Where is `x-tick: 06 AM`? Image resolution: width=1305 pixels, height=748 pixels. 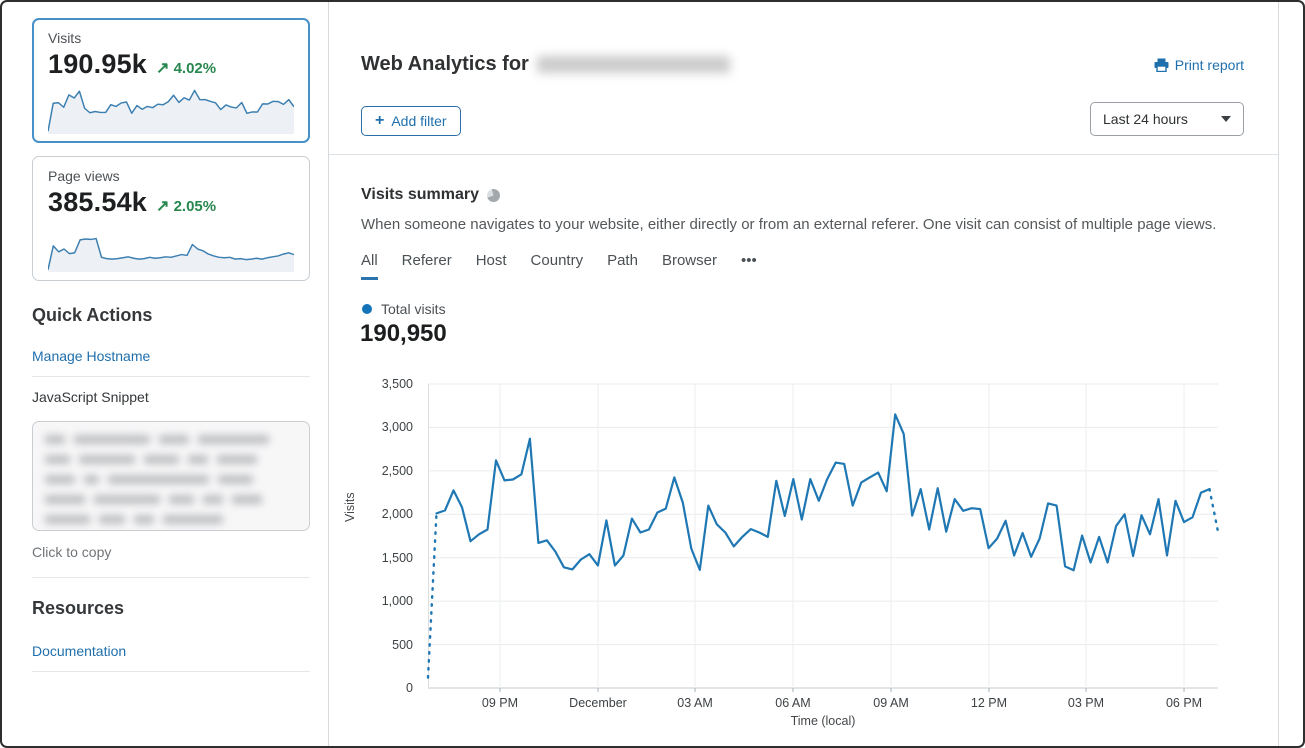
x-tick: 06 AM is located at coordinates (793, 703).